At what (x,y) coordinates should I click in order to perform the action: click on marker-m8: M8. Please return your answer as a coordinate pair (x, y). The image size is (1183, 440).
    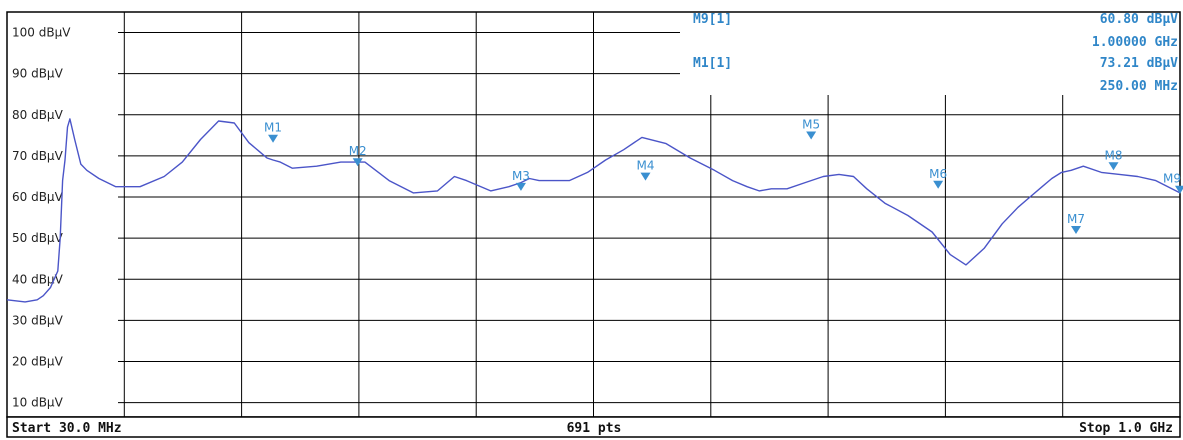
    Looking at the image, I should click on (1113, 159).